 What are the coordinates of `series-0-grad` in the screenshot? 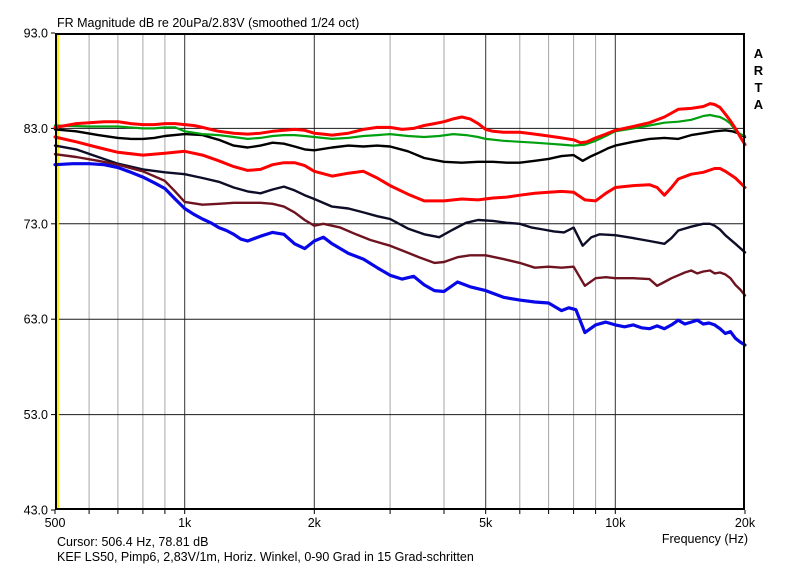 It's located at (400, 124).